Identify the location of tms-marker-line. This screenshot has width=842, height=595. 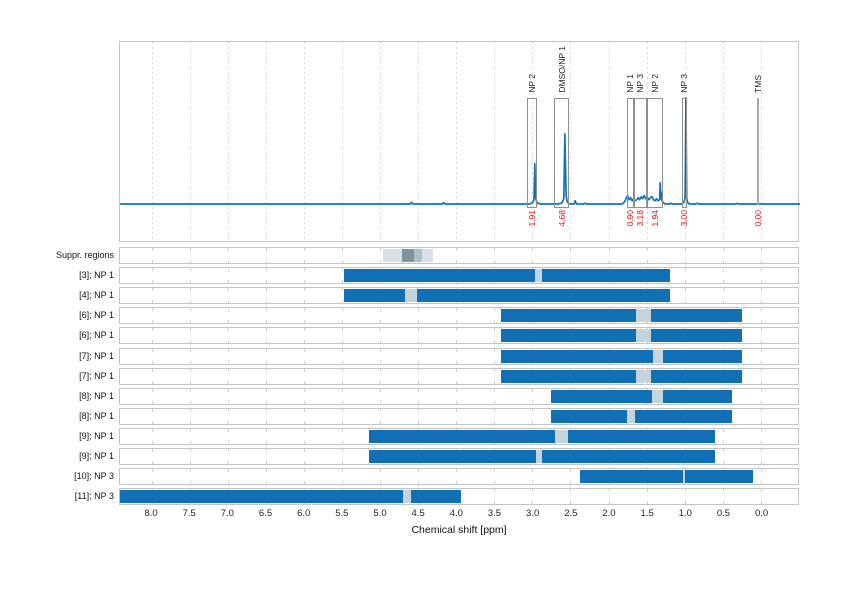
(757, 151).